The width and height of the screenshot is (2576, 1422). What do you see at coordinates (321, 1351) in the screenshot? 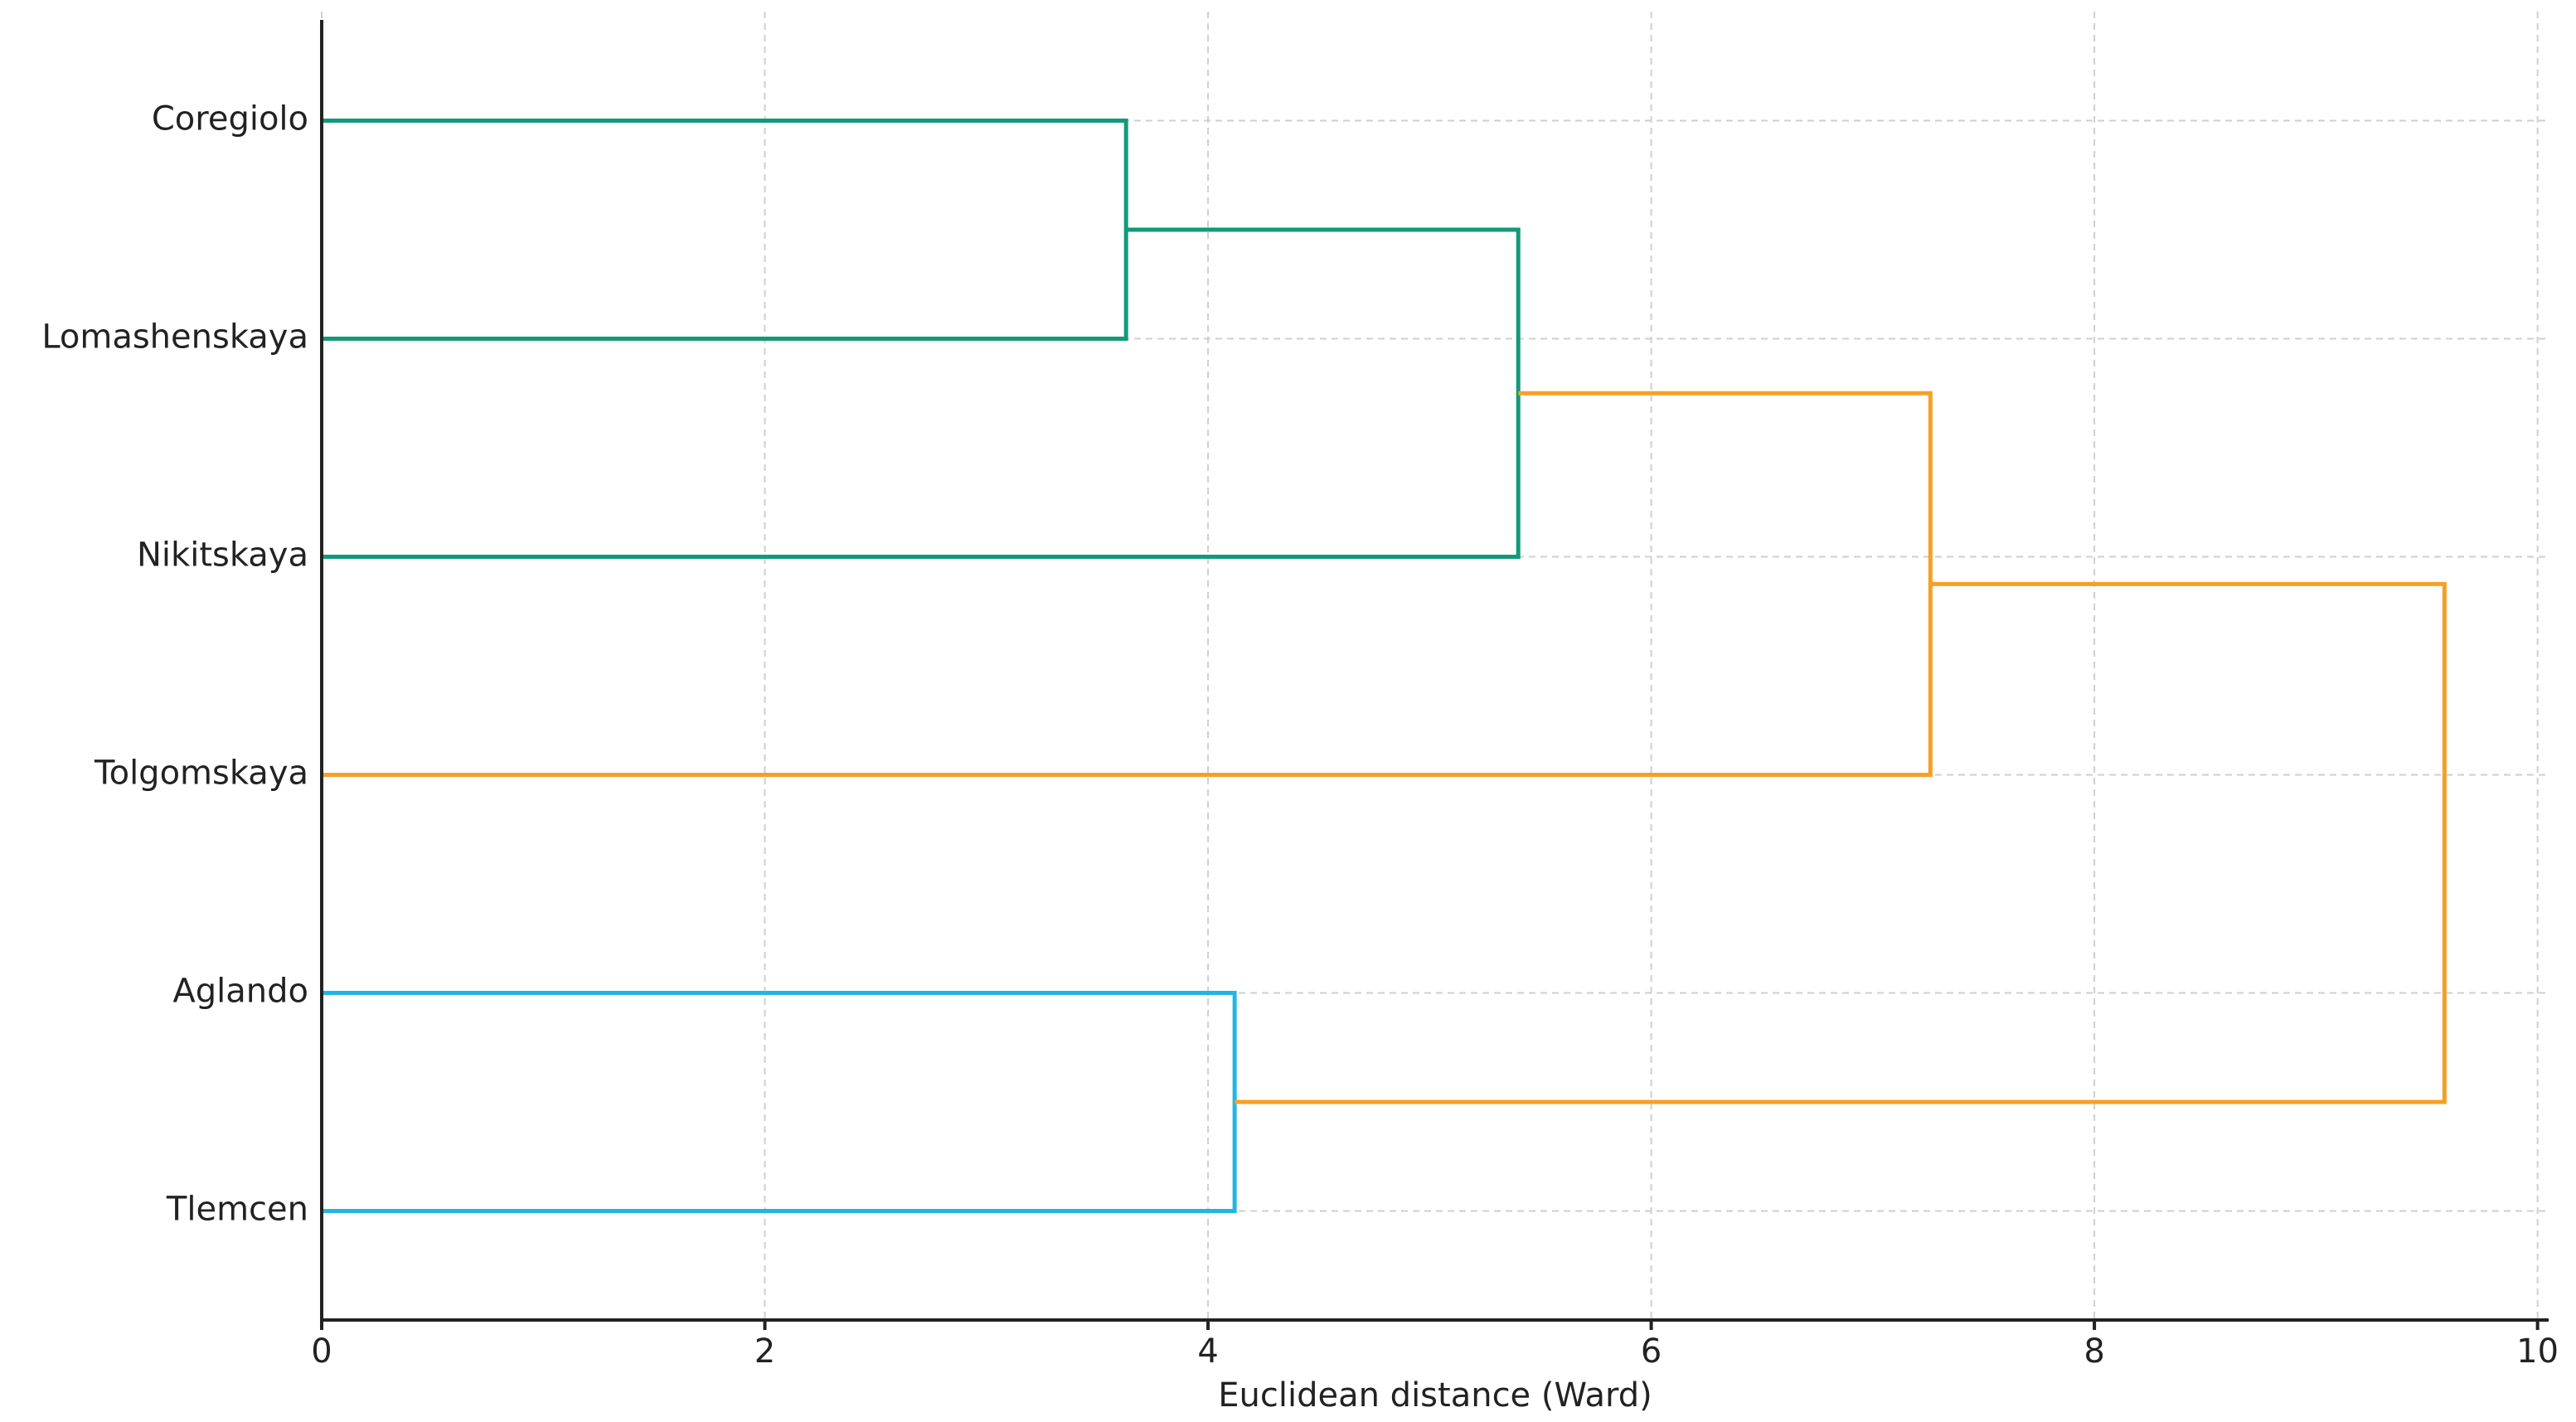
I see `x-tick-label: 0` at bounding box center [321, 1351].